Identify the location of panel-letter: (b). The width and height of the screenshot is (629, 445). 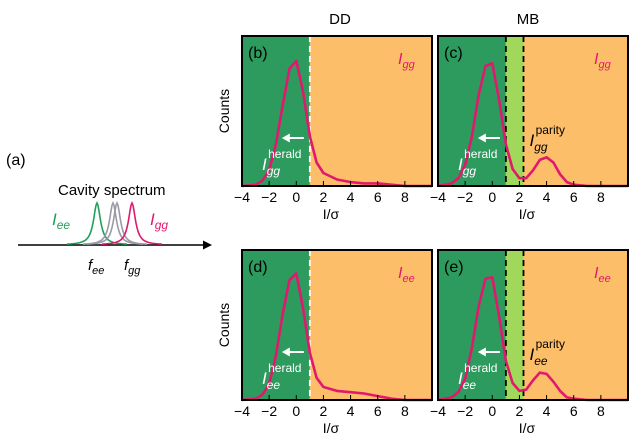
(258, 53).